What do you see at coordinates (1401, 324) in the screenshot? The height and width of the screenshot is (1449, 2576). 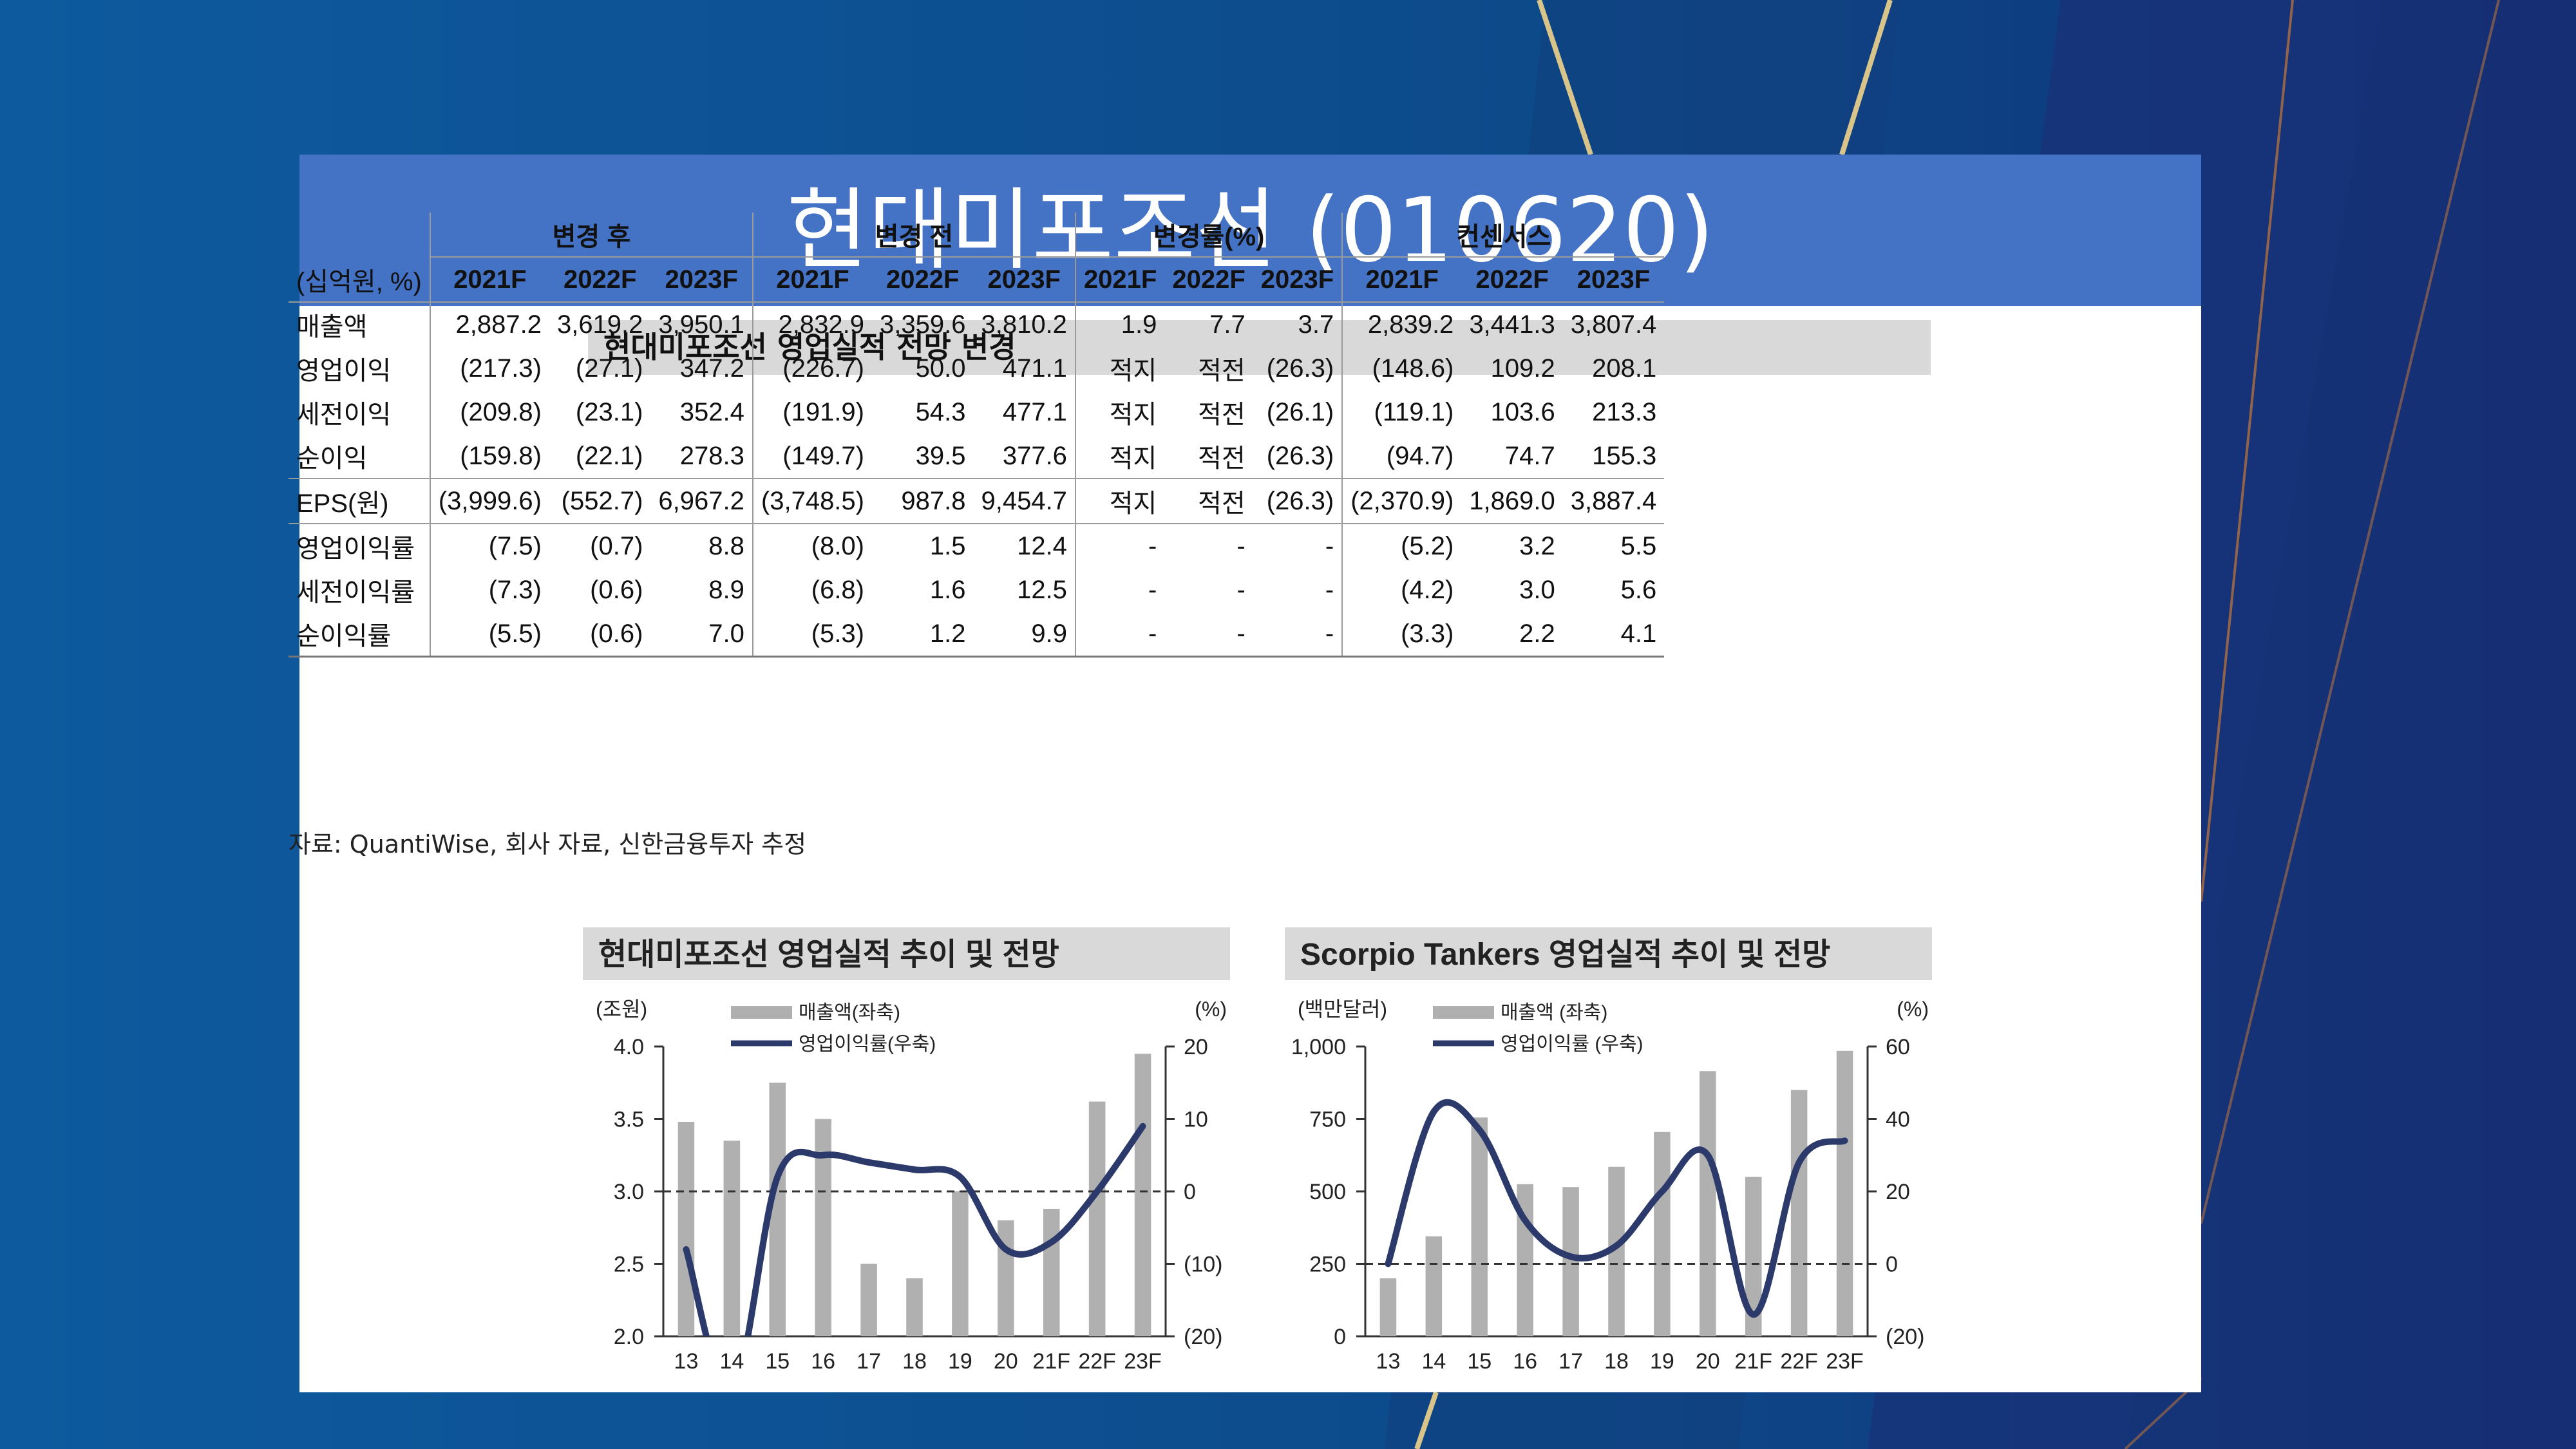 I see `table-cell: 2,839.2` at bounding box center [1401, 324].